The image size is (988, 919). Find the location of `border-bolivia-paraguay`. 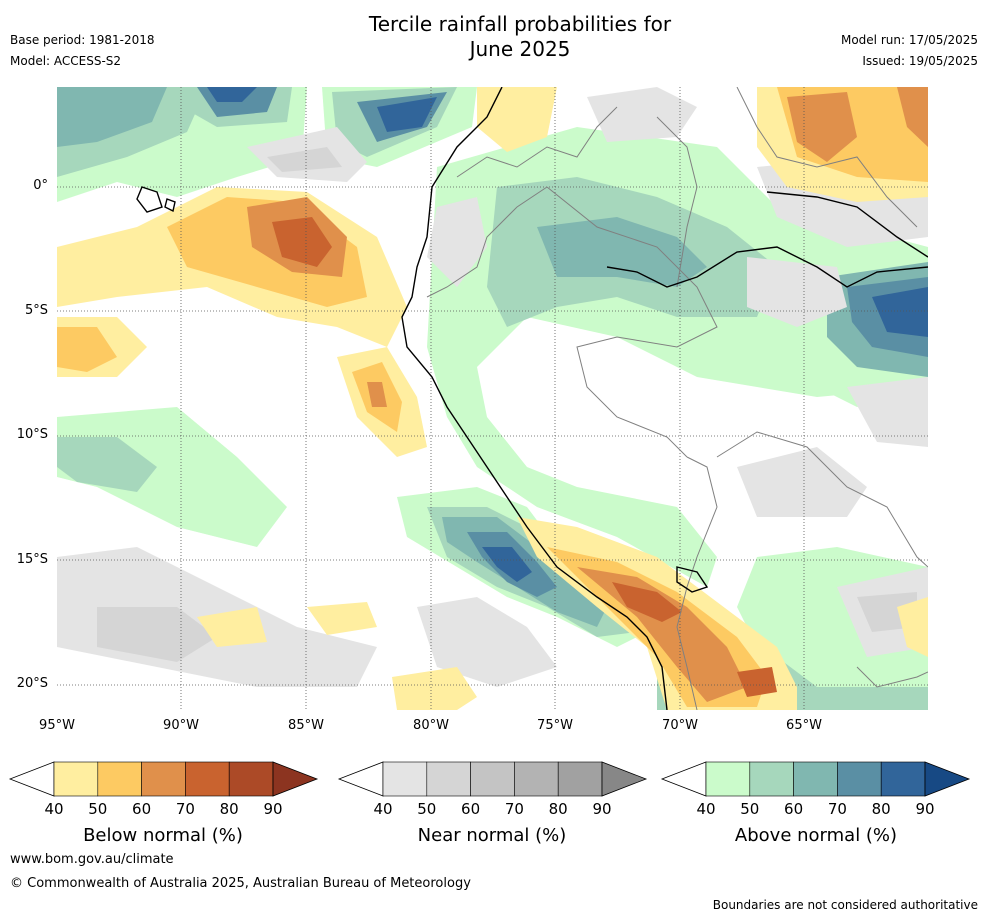

border-bolivia-paraguay is located at coordinates (892, 677).